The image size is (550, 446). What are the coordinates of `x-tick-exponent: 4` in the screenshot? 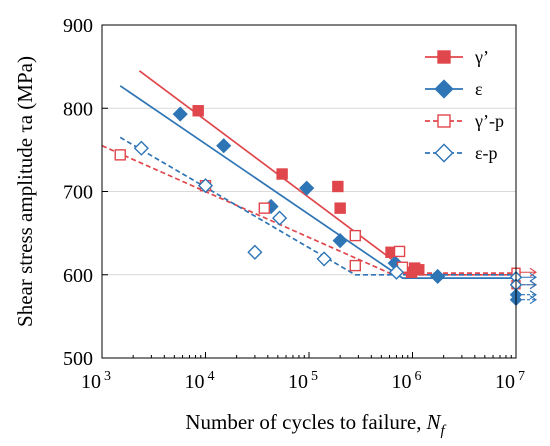 It's located at (211, 376).